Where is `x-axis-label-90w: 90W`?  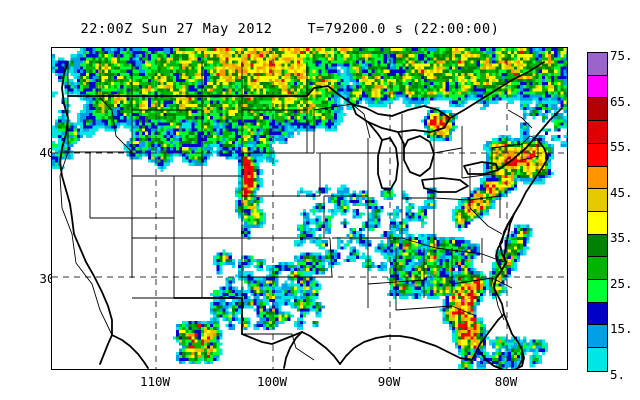
x-axis-label-90w: 90W is located at coordinates (389, 381).